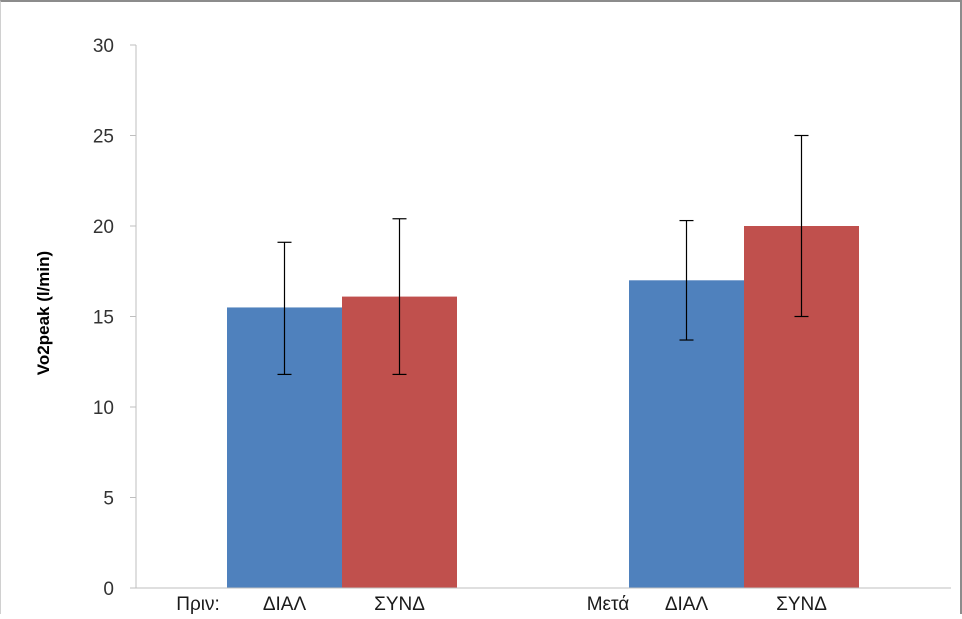  Describe the element at coordinates (198, 604) in the screenshot. I see `group-label: Πριν:` at that location.